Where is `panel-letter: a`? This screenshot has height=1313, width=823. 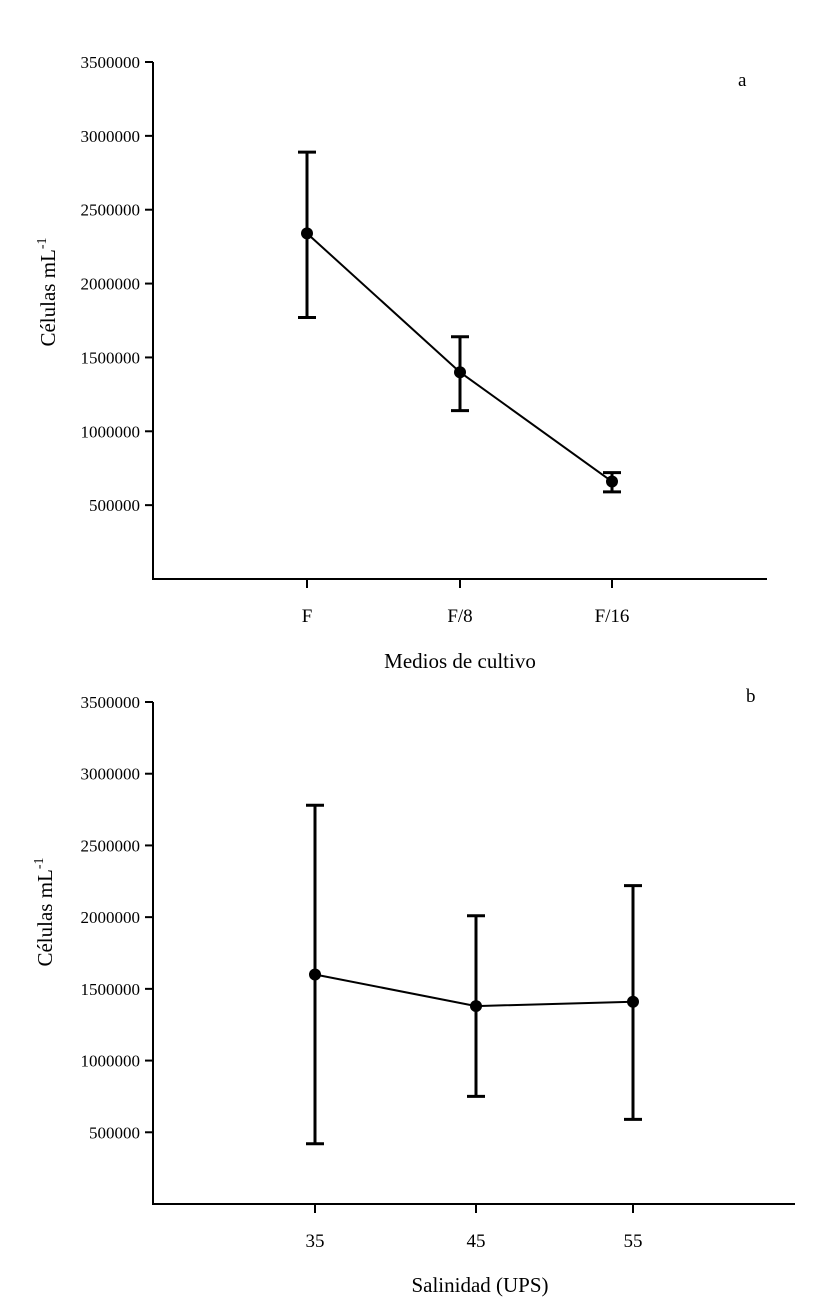
panel-letter: a is located at coordinates (742, 80).